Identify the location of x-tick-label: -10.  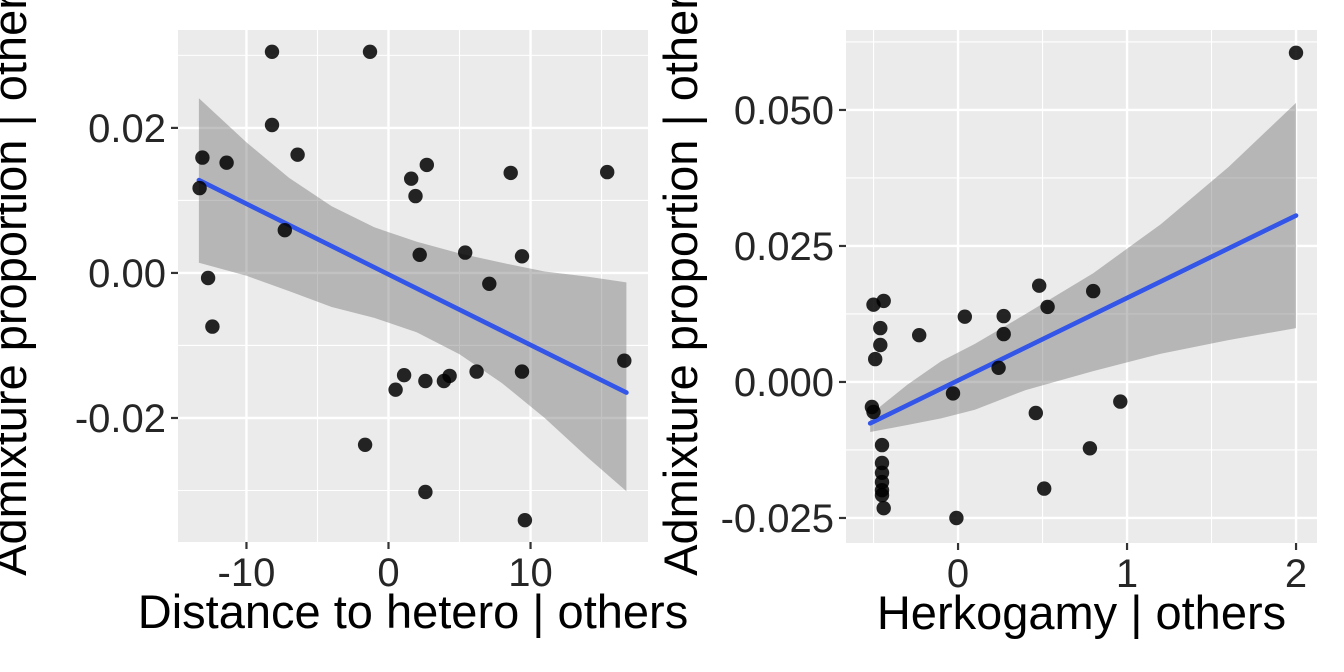
(247, 573).